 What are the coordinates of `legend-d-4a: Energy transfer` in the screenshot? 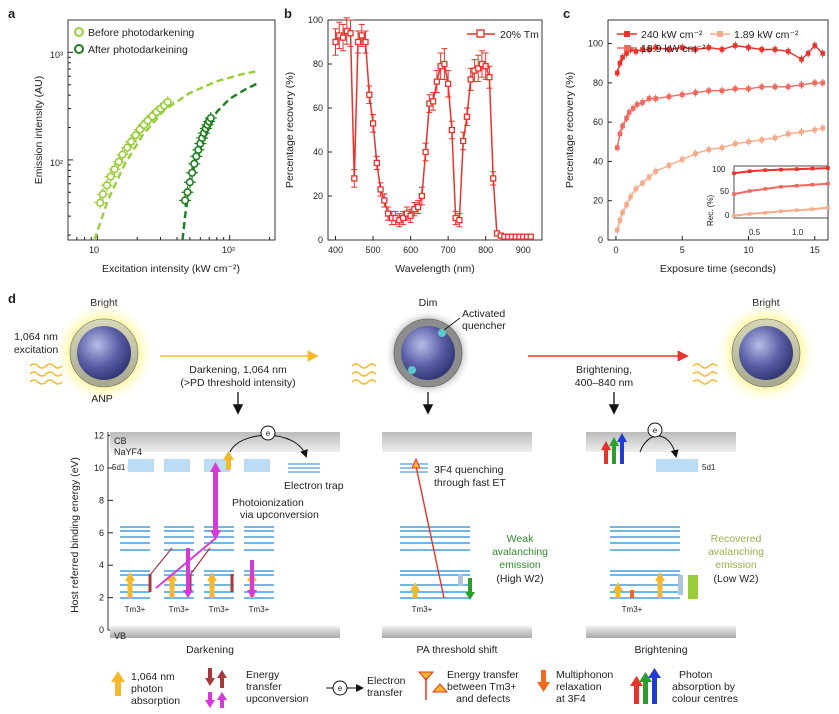 It's located at (483, 675).